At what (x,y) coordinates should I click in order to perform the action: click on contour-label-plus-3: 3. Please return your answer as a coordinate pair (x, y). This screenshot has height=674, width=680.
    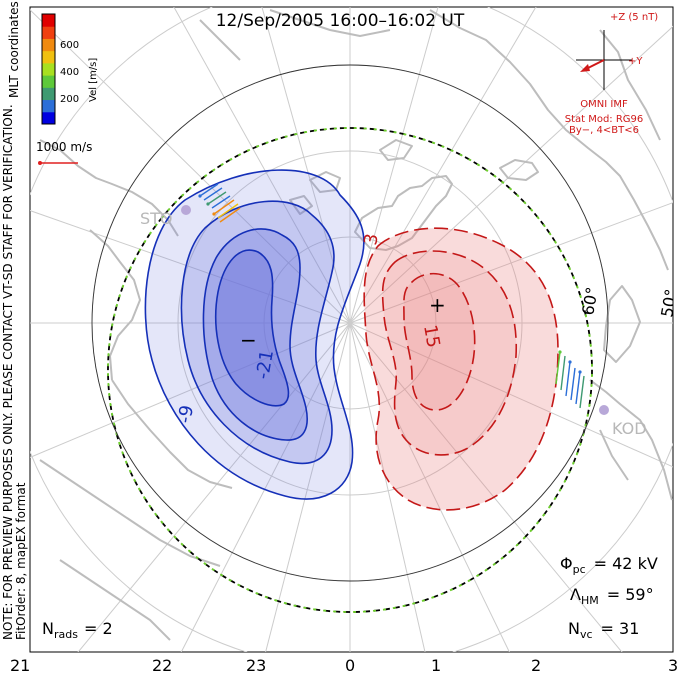
    Looking at the image, I should click on (371, 239).